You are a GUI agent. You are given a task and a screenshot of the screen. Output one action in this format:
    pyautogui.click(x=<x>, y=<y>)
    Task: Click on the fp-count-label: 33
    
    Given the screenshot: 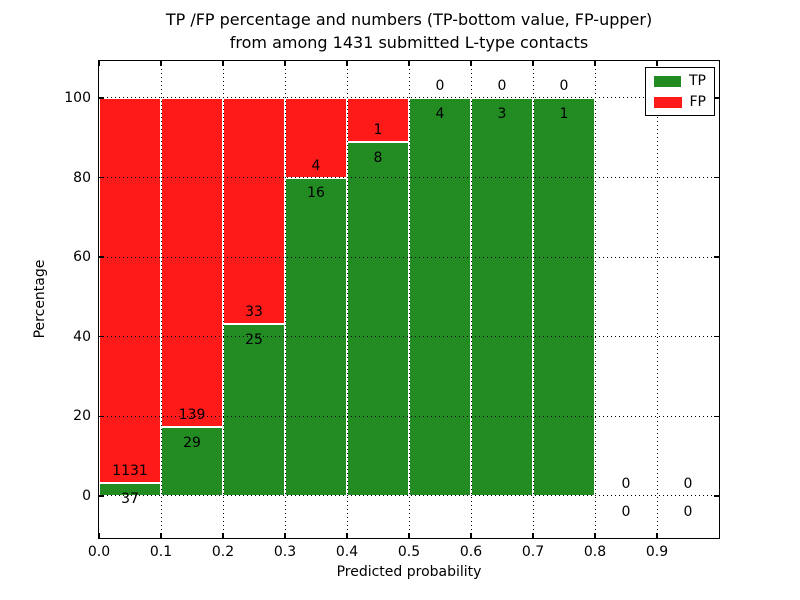 What is the action you would take?
    pyautogui.click(x=254, y=312)
    